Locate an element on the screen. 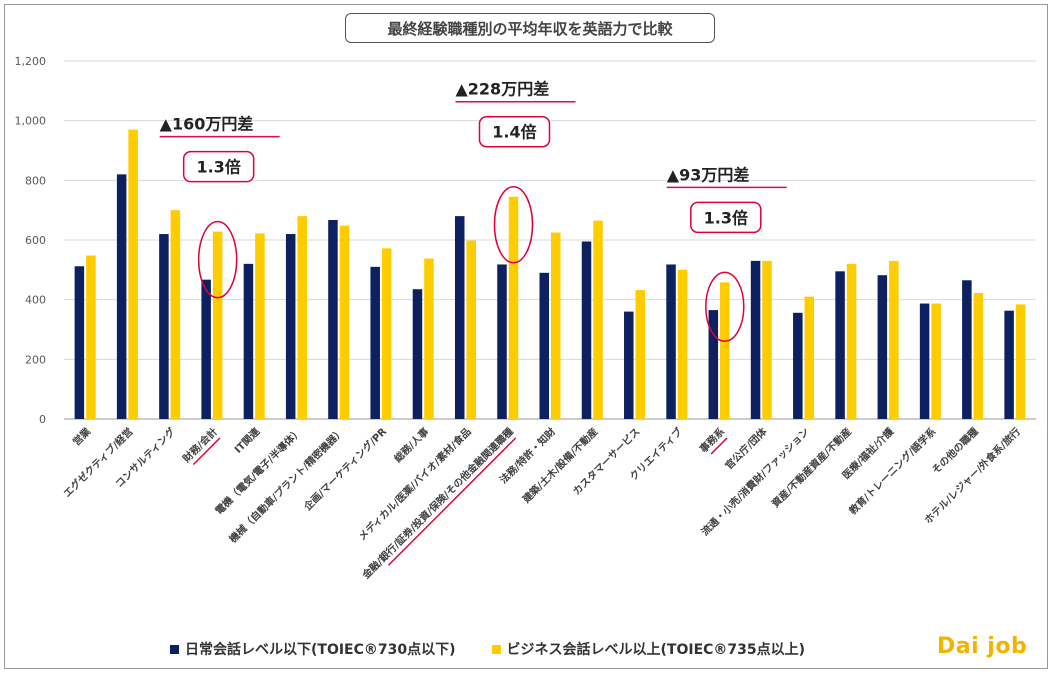  x-tick-label: 電機（電気/電子/半導体） is located at coordinates (258, 471).